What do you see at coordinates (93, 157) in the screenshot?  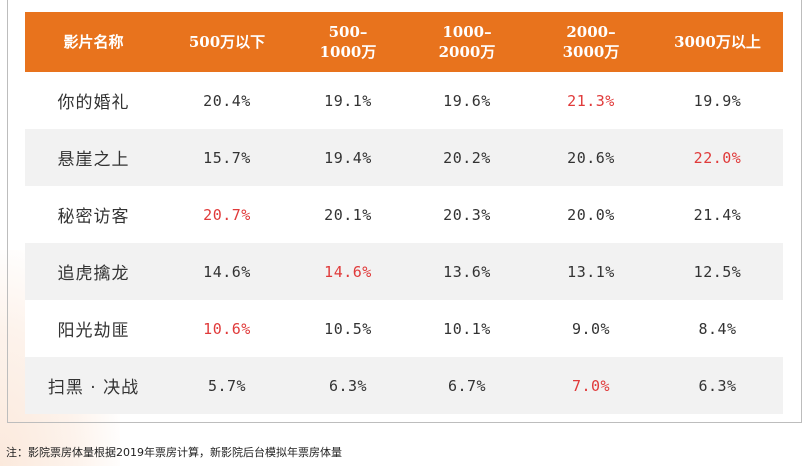 I see `film-name-cell: 悬崖之上` at bounding box center [93, 157].